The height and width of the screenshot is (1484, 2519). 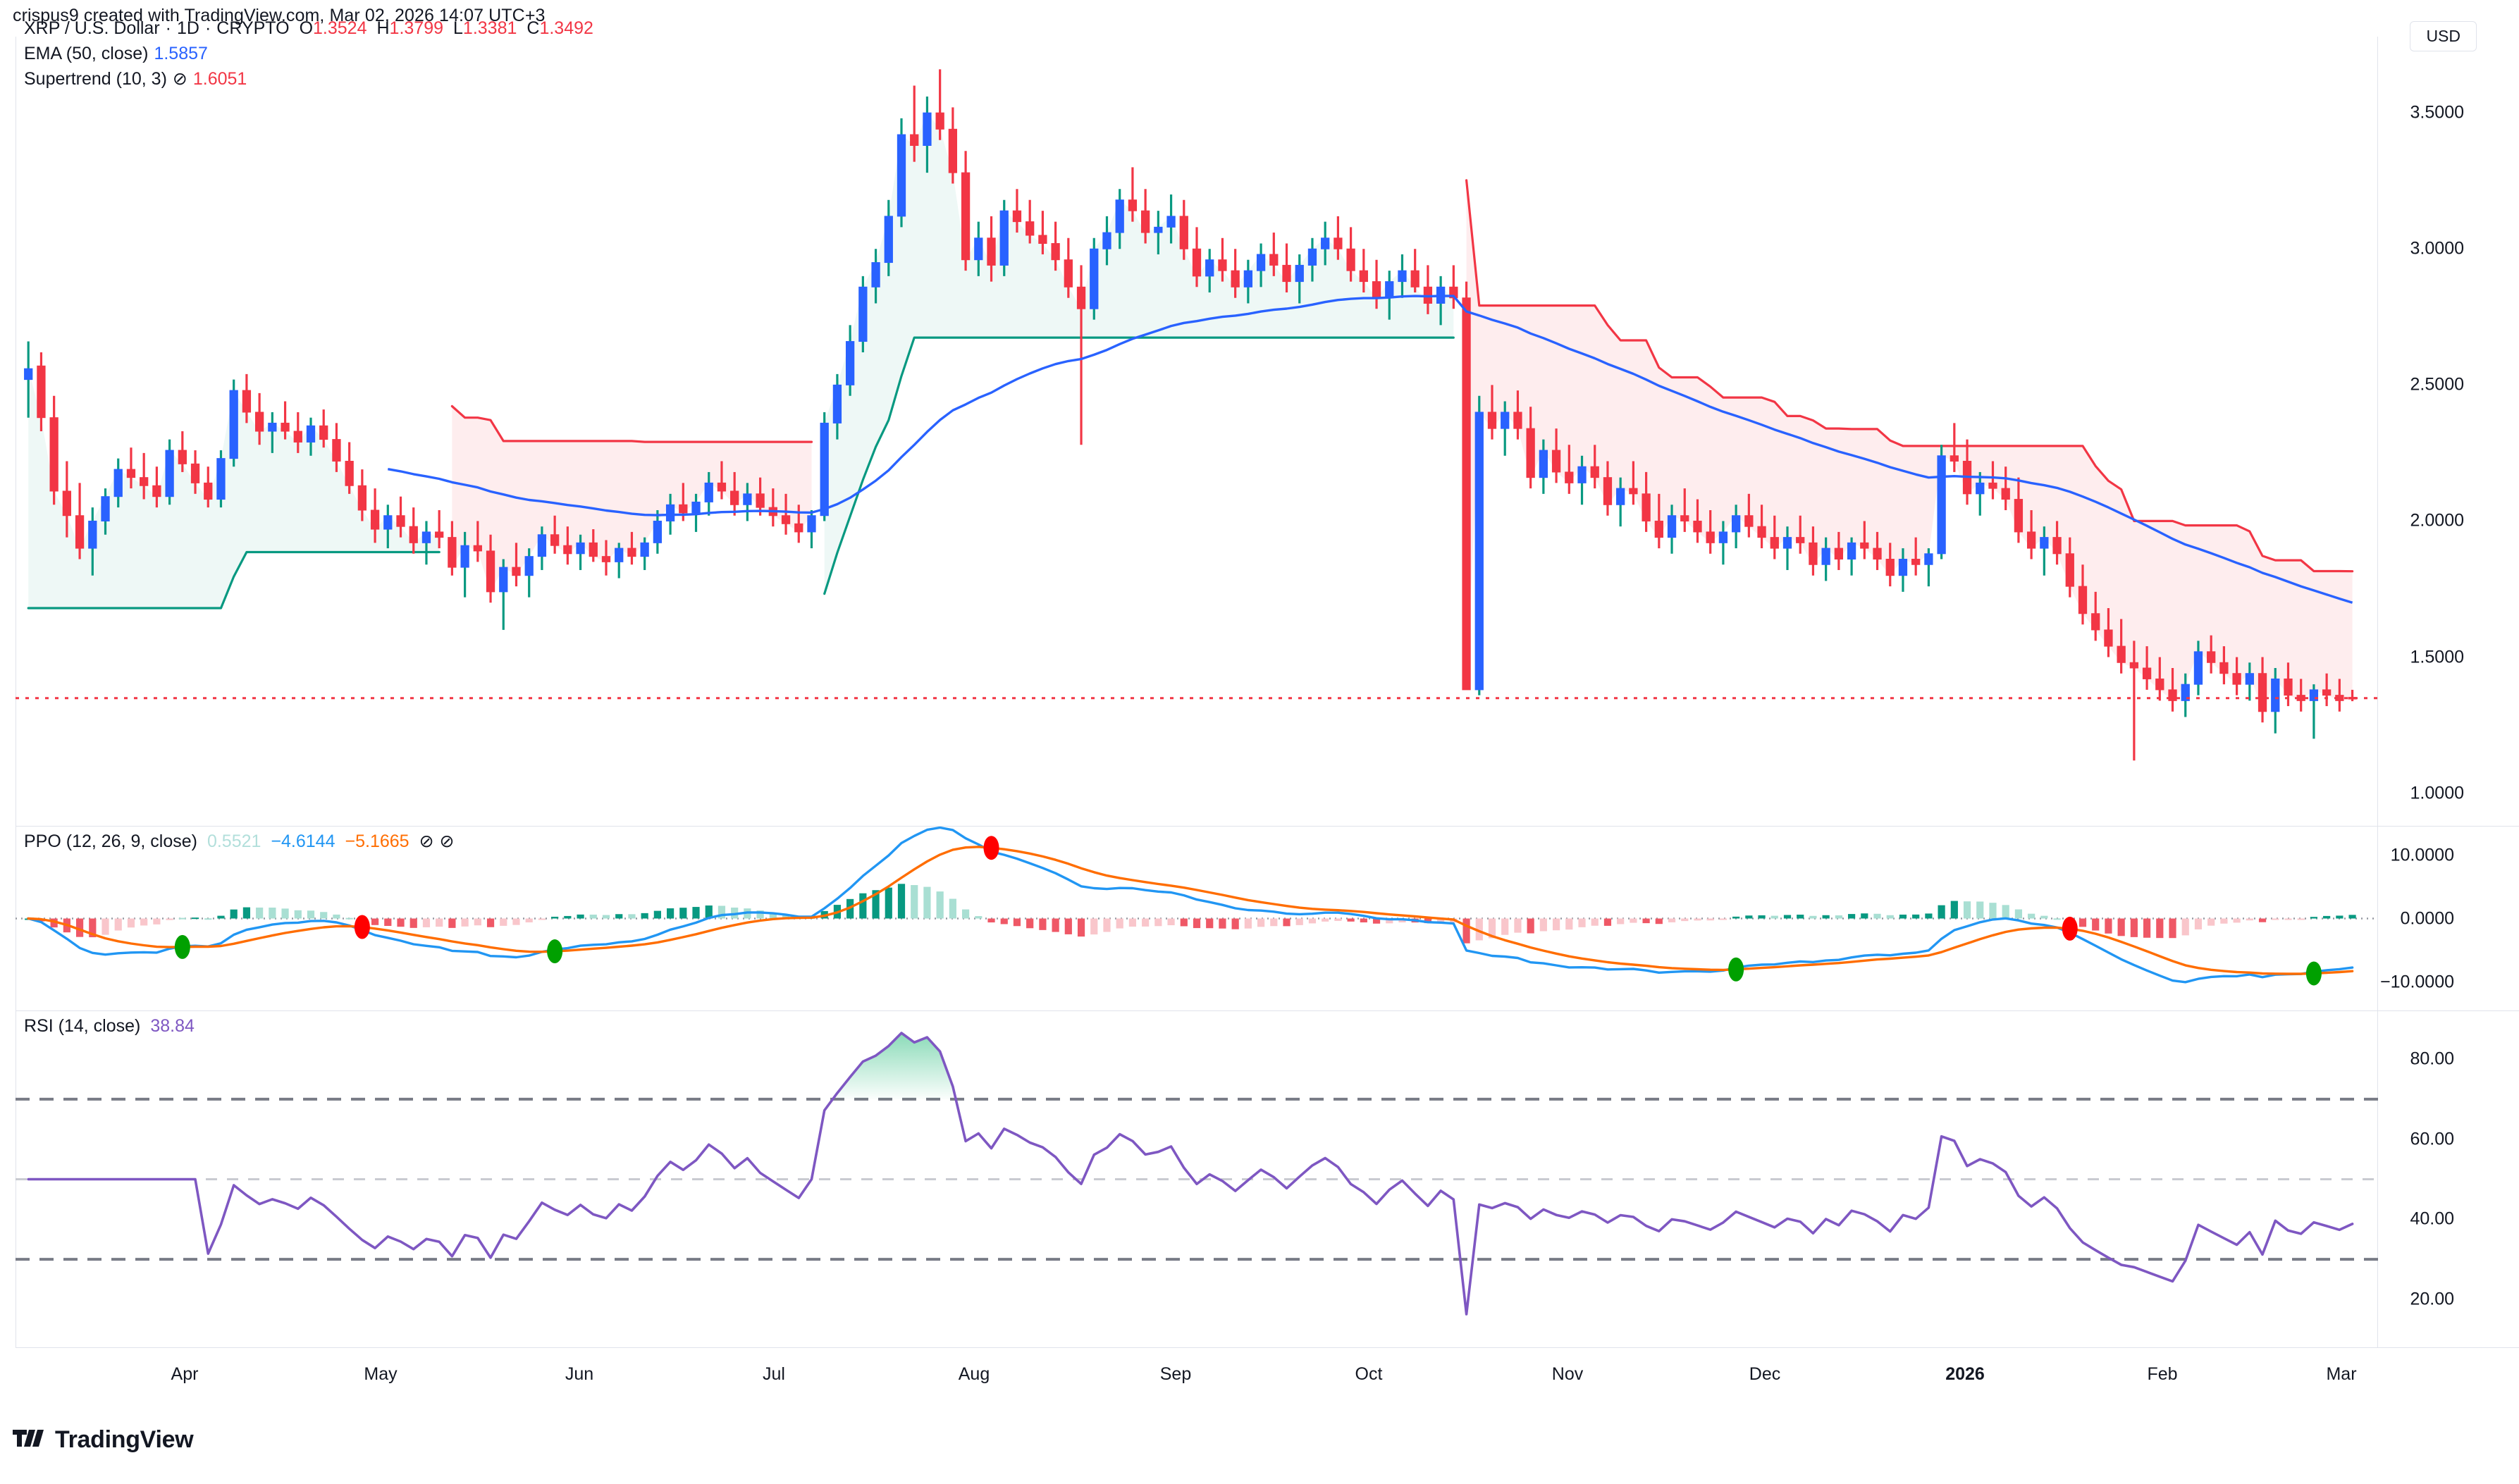 I want to click on ppo-chart-canvas, so click(x=1259, y=918).